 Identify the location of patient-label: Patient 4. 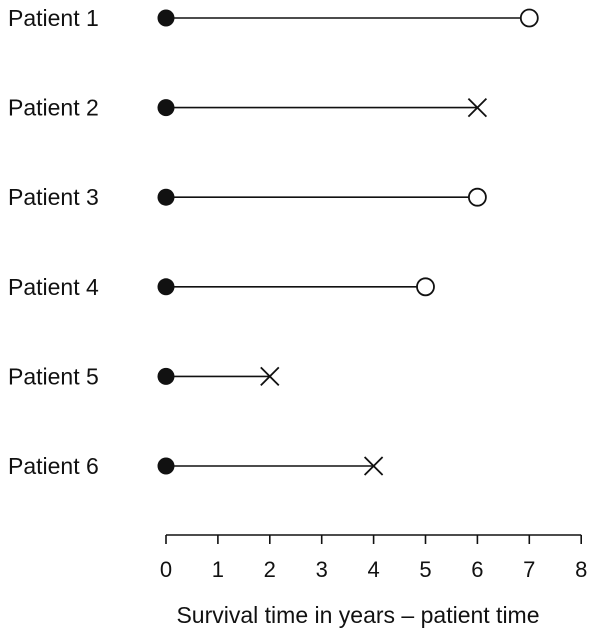
(53, 287).